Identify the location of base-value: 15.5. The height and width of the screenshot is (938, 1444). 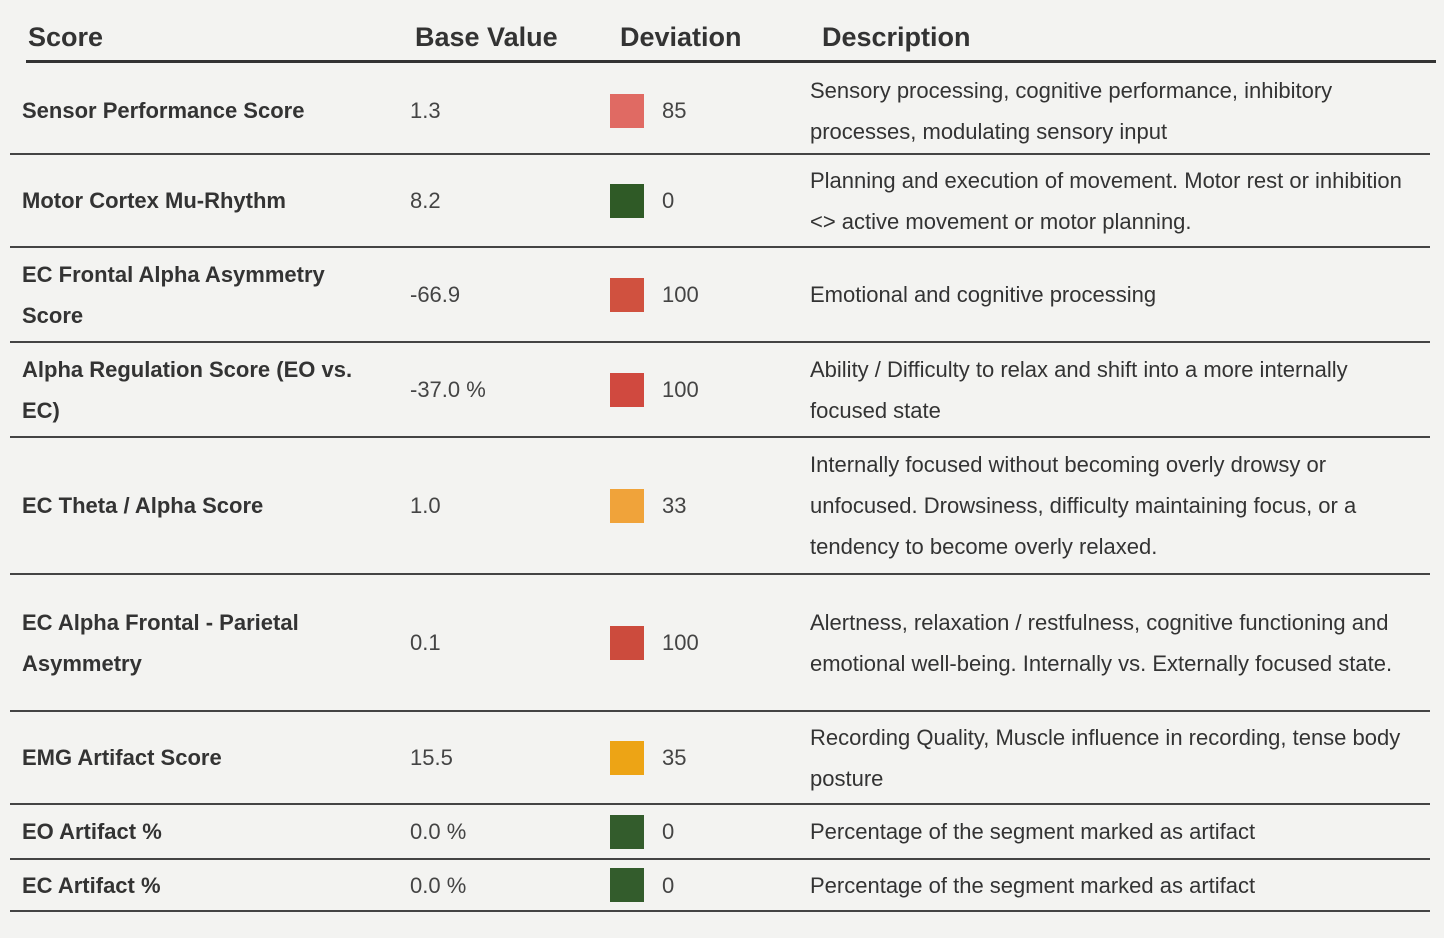
(431, 757).